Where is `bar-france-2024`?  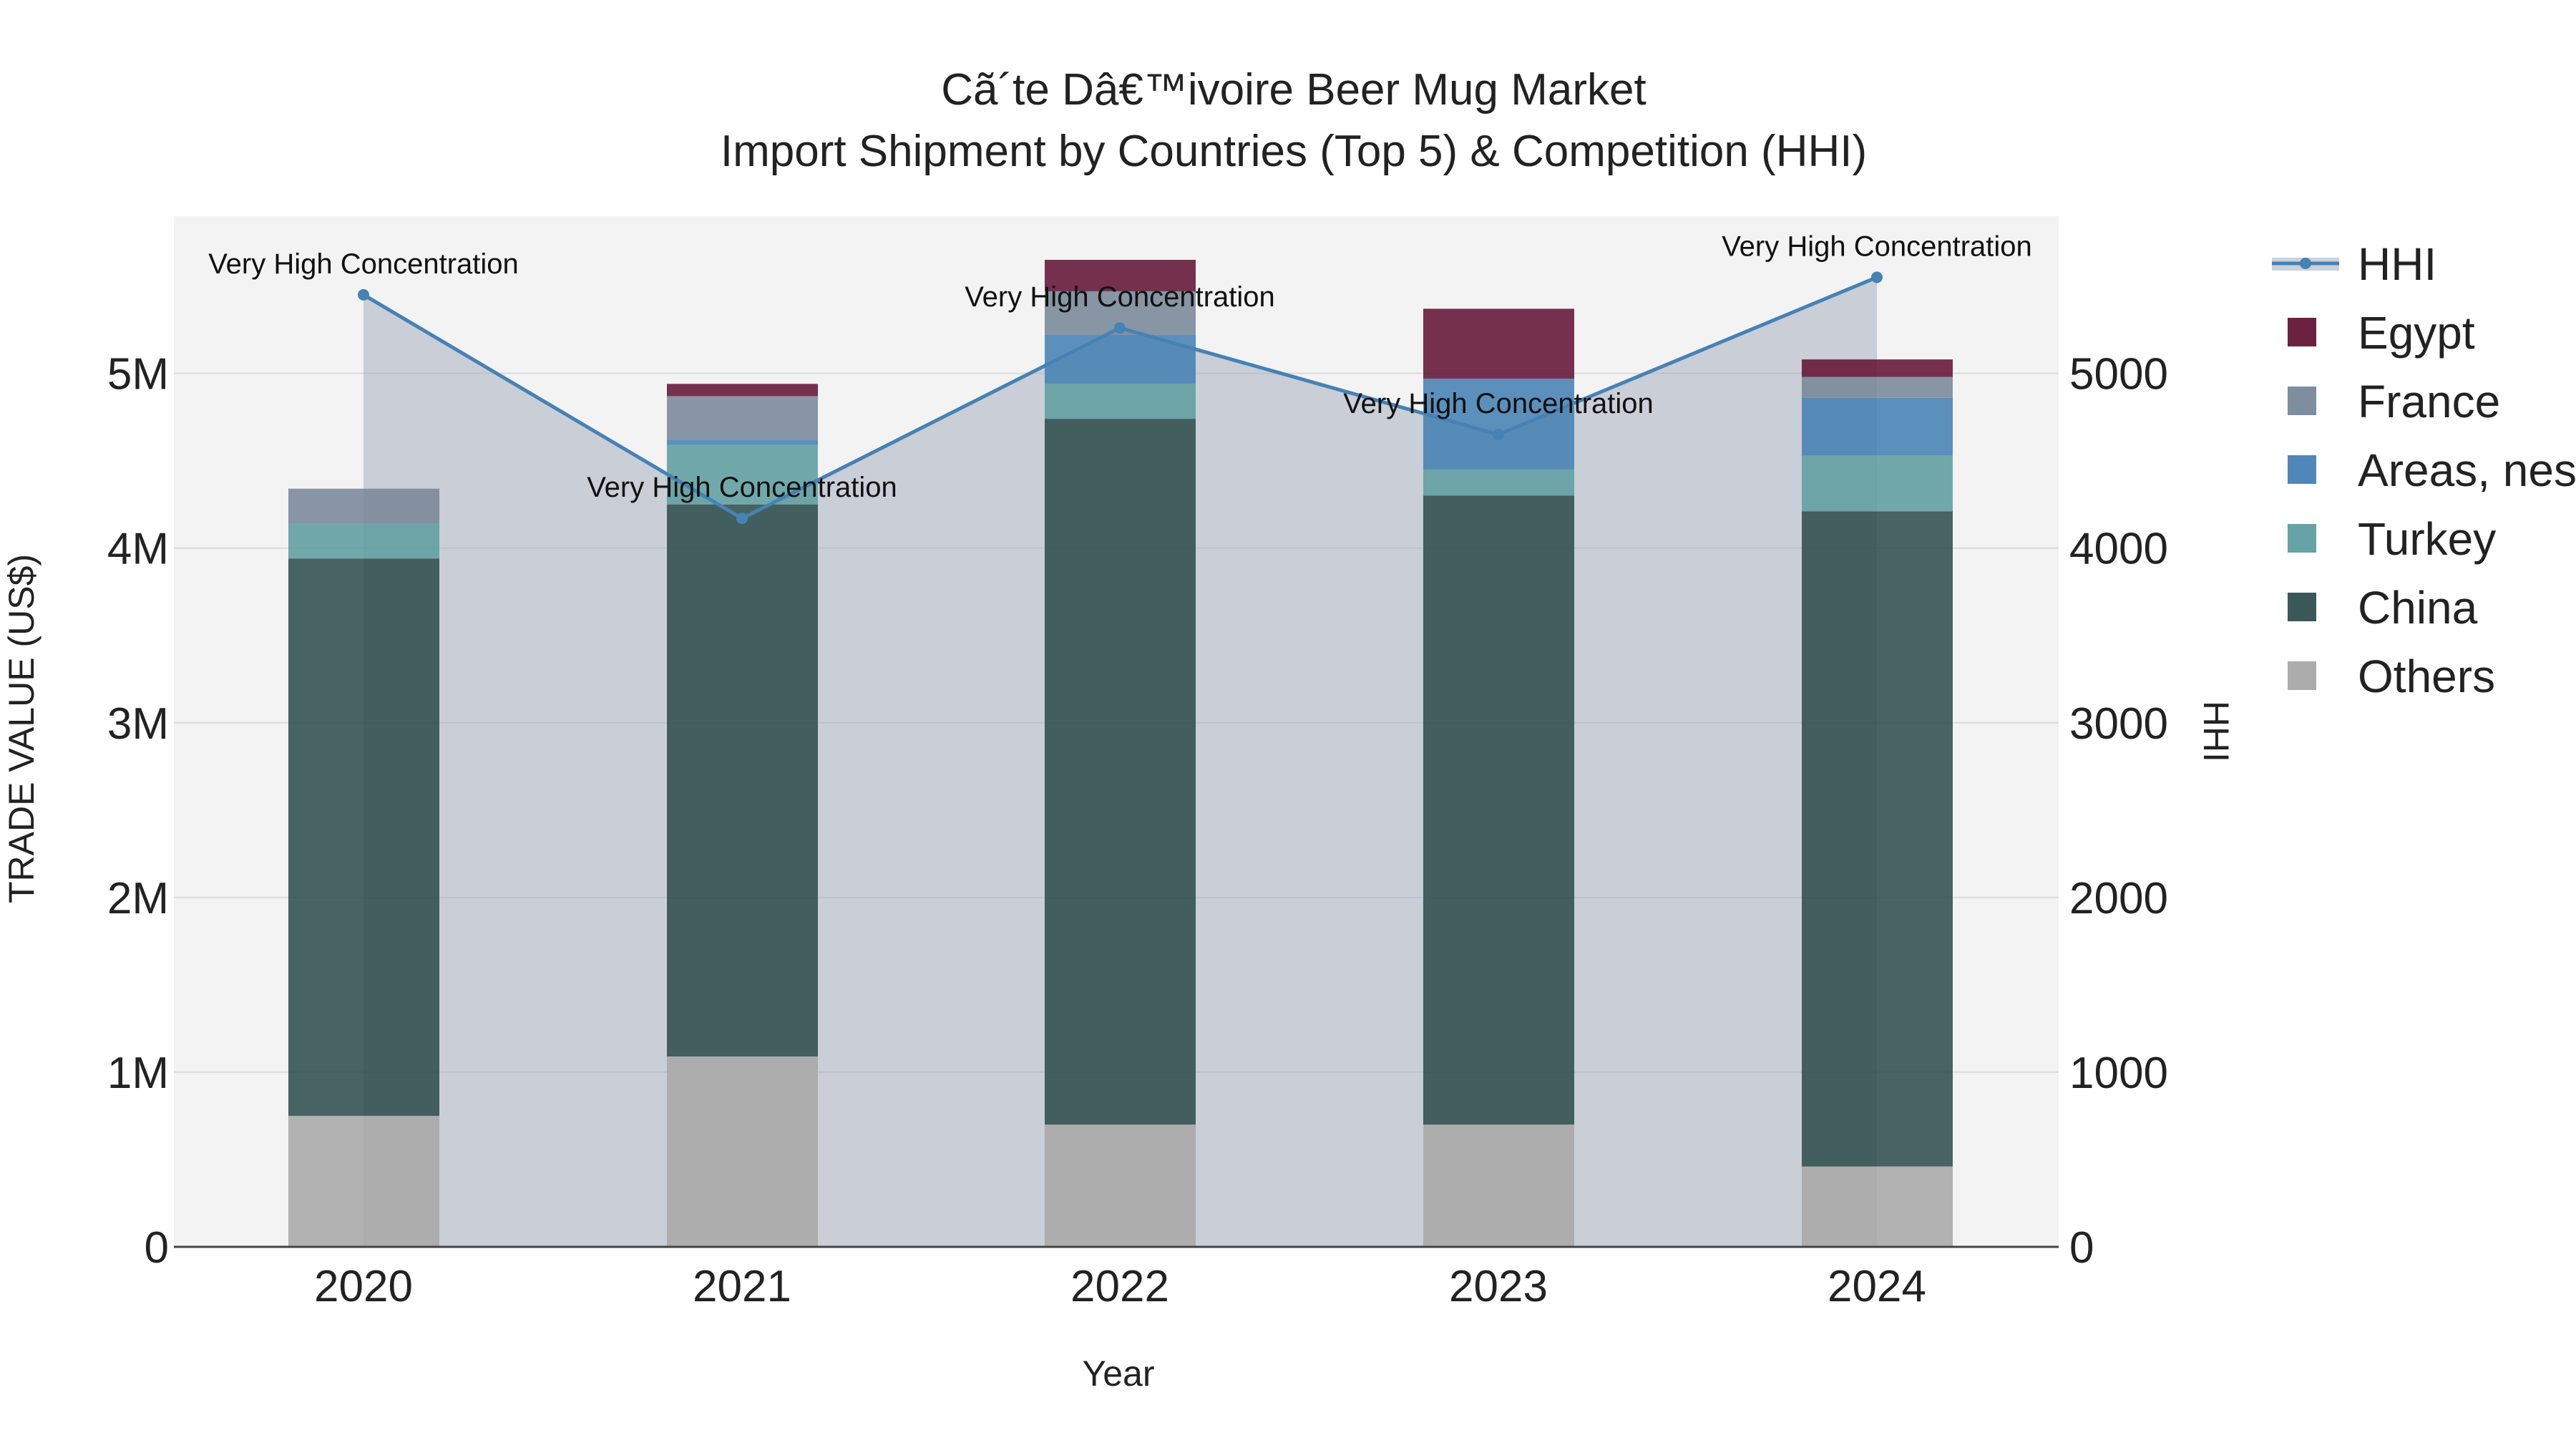 bar-france-2024 is located at coordinates (1877, 387).